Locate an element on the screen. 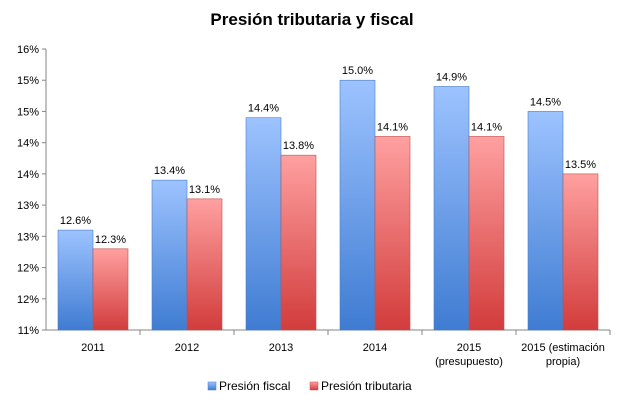 The width and height of the screenshot is (624, 412). x-category-label: 2012 is located at coordinates (187, 348).